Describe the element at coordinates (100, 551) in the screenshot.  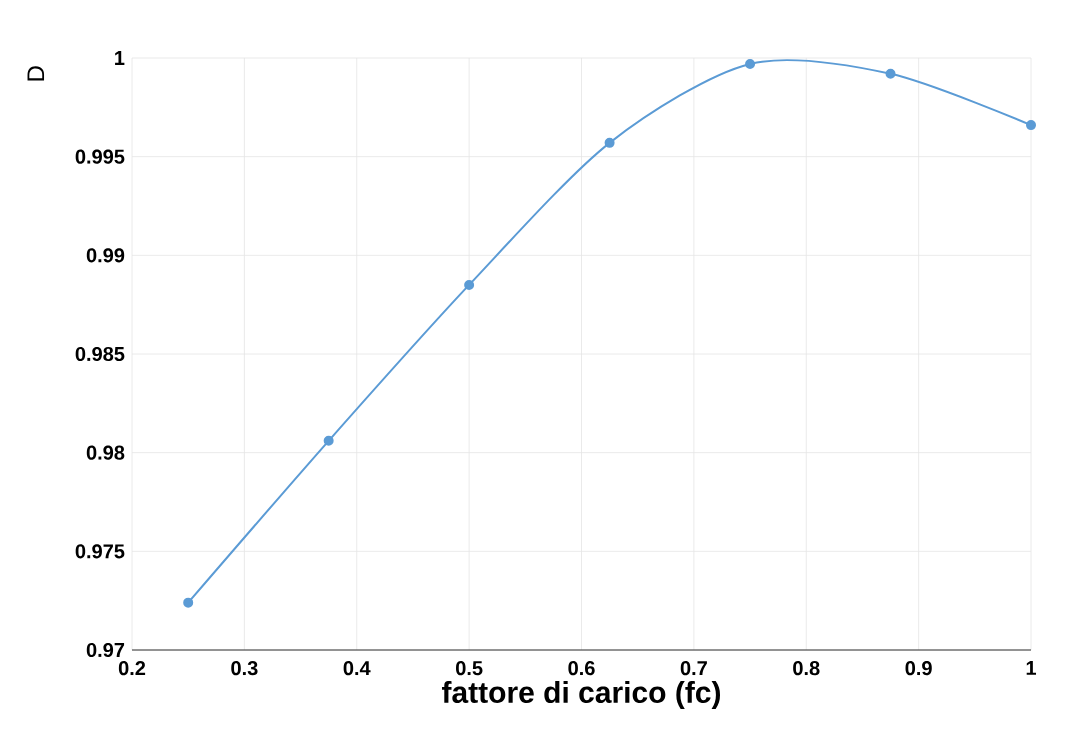
I see `y-tick-label: 0.975` at that location.